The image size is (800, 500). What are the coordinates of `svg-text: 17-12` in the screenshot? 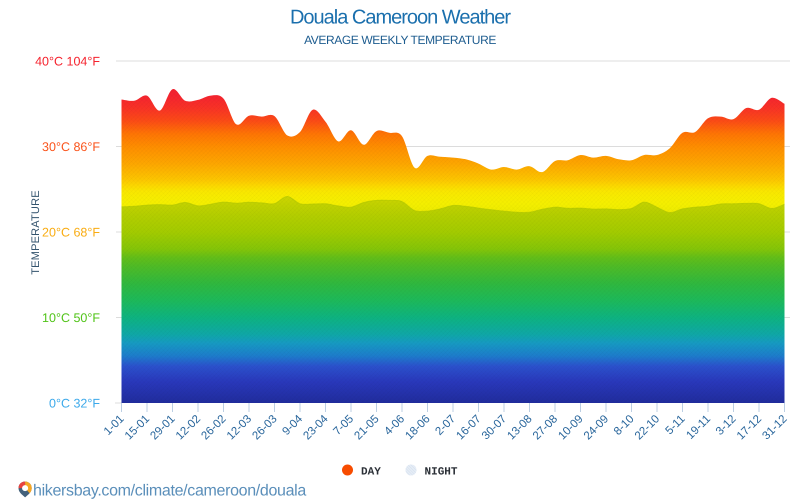 It's located at (749, 427).